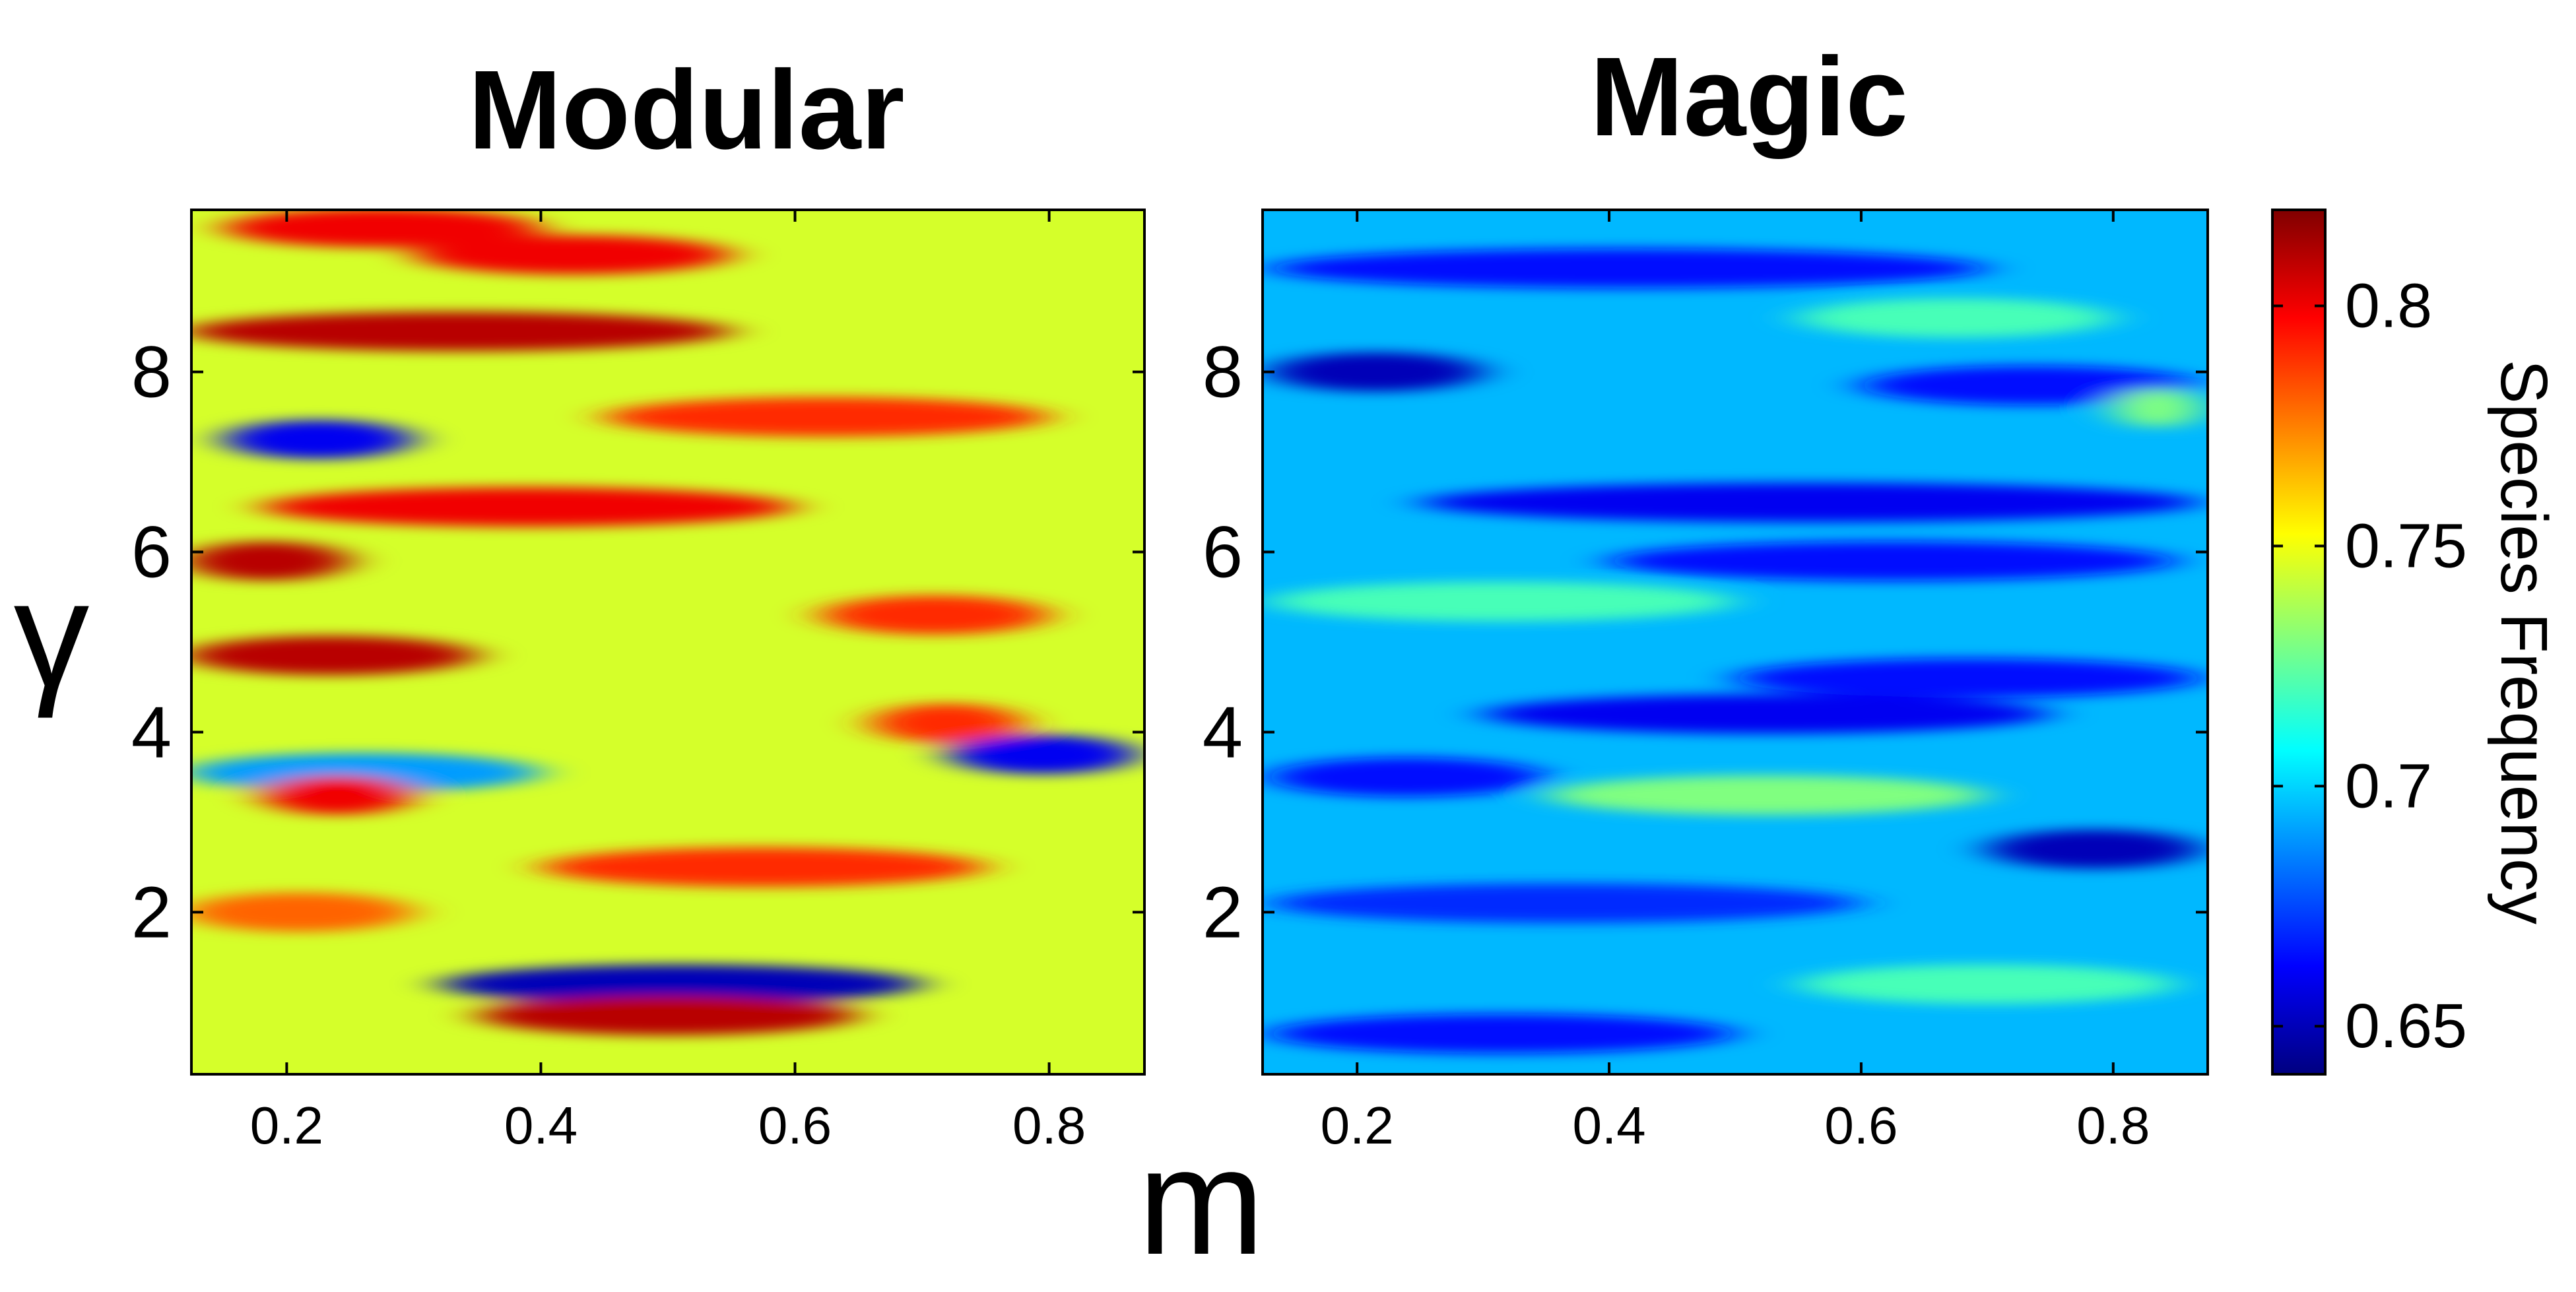 This screenshot has width=2576, height=1292. Describe the element at coordinates (1749, 97) in the screenshot. I see `right-panel-title: Magic` at that location.